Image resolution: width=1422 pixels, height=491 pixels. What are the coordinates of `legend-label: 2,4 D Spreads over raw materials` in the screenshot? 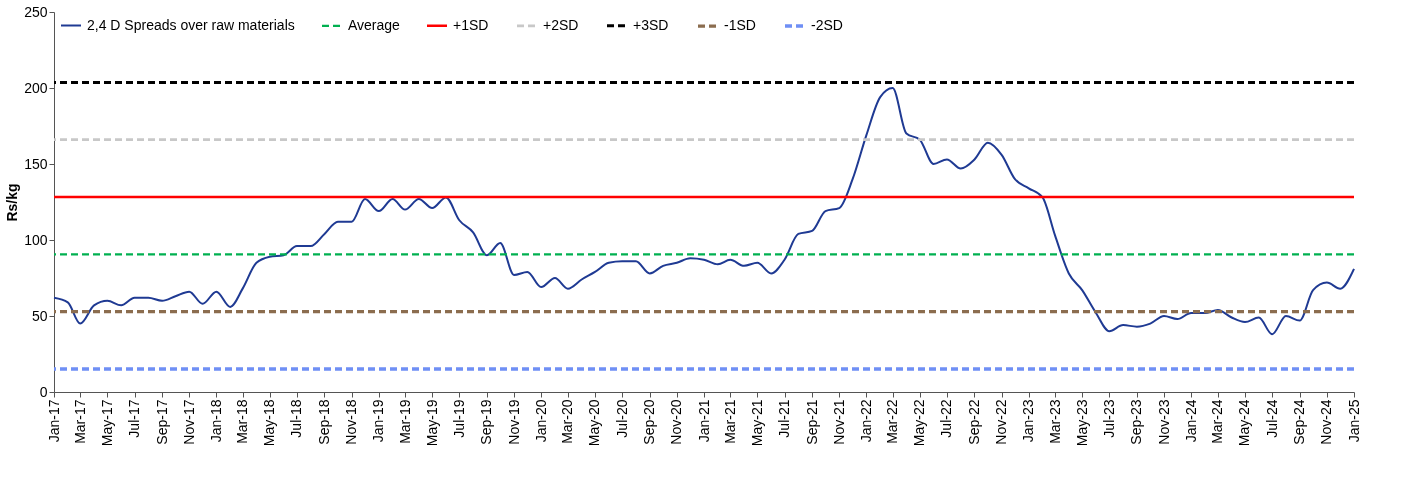 It's located at (191, 24).